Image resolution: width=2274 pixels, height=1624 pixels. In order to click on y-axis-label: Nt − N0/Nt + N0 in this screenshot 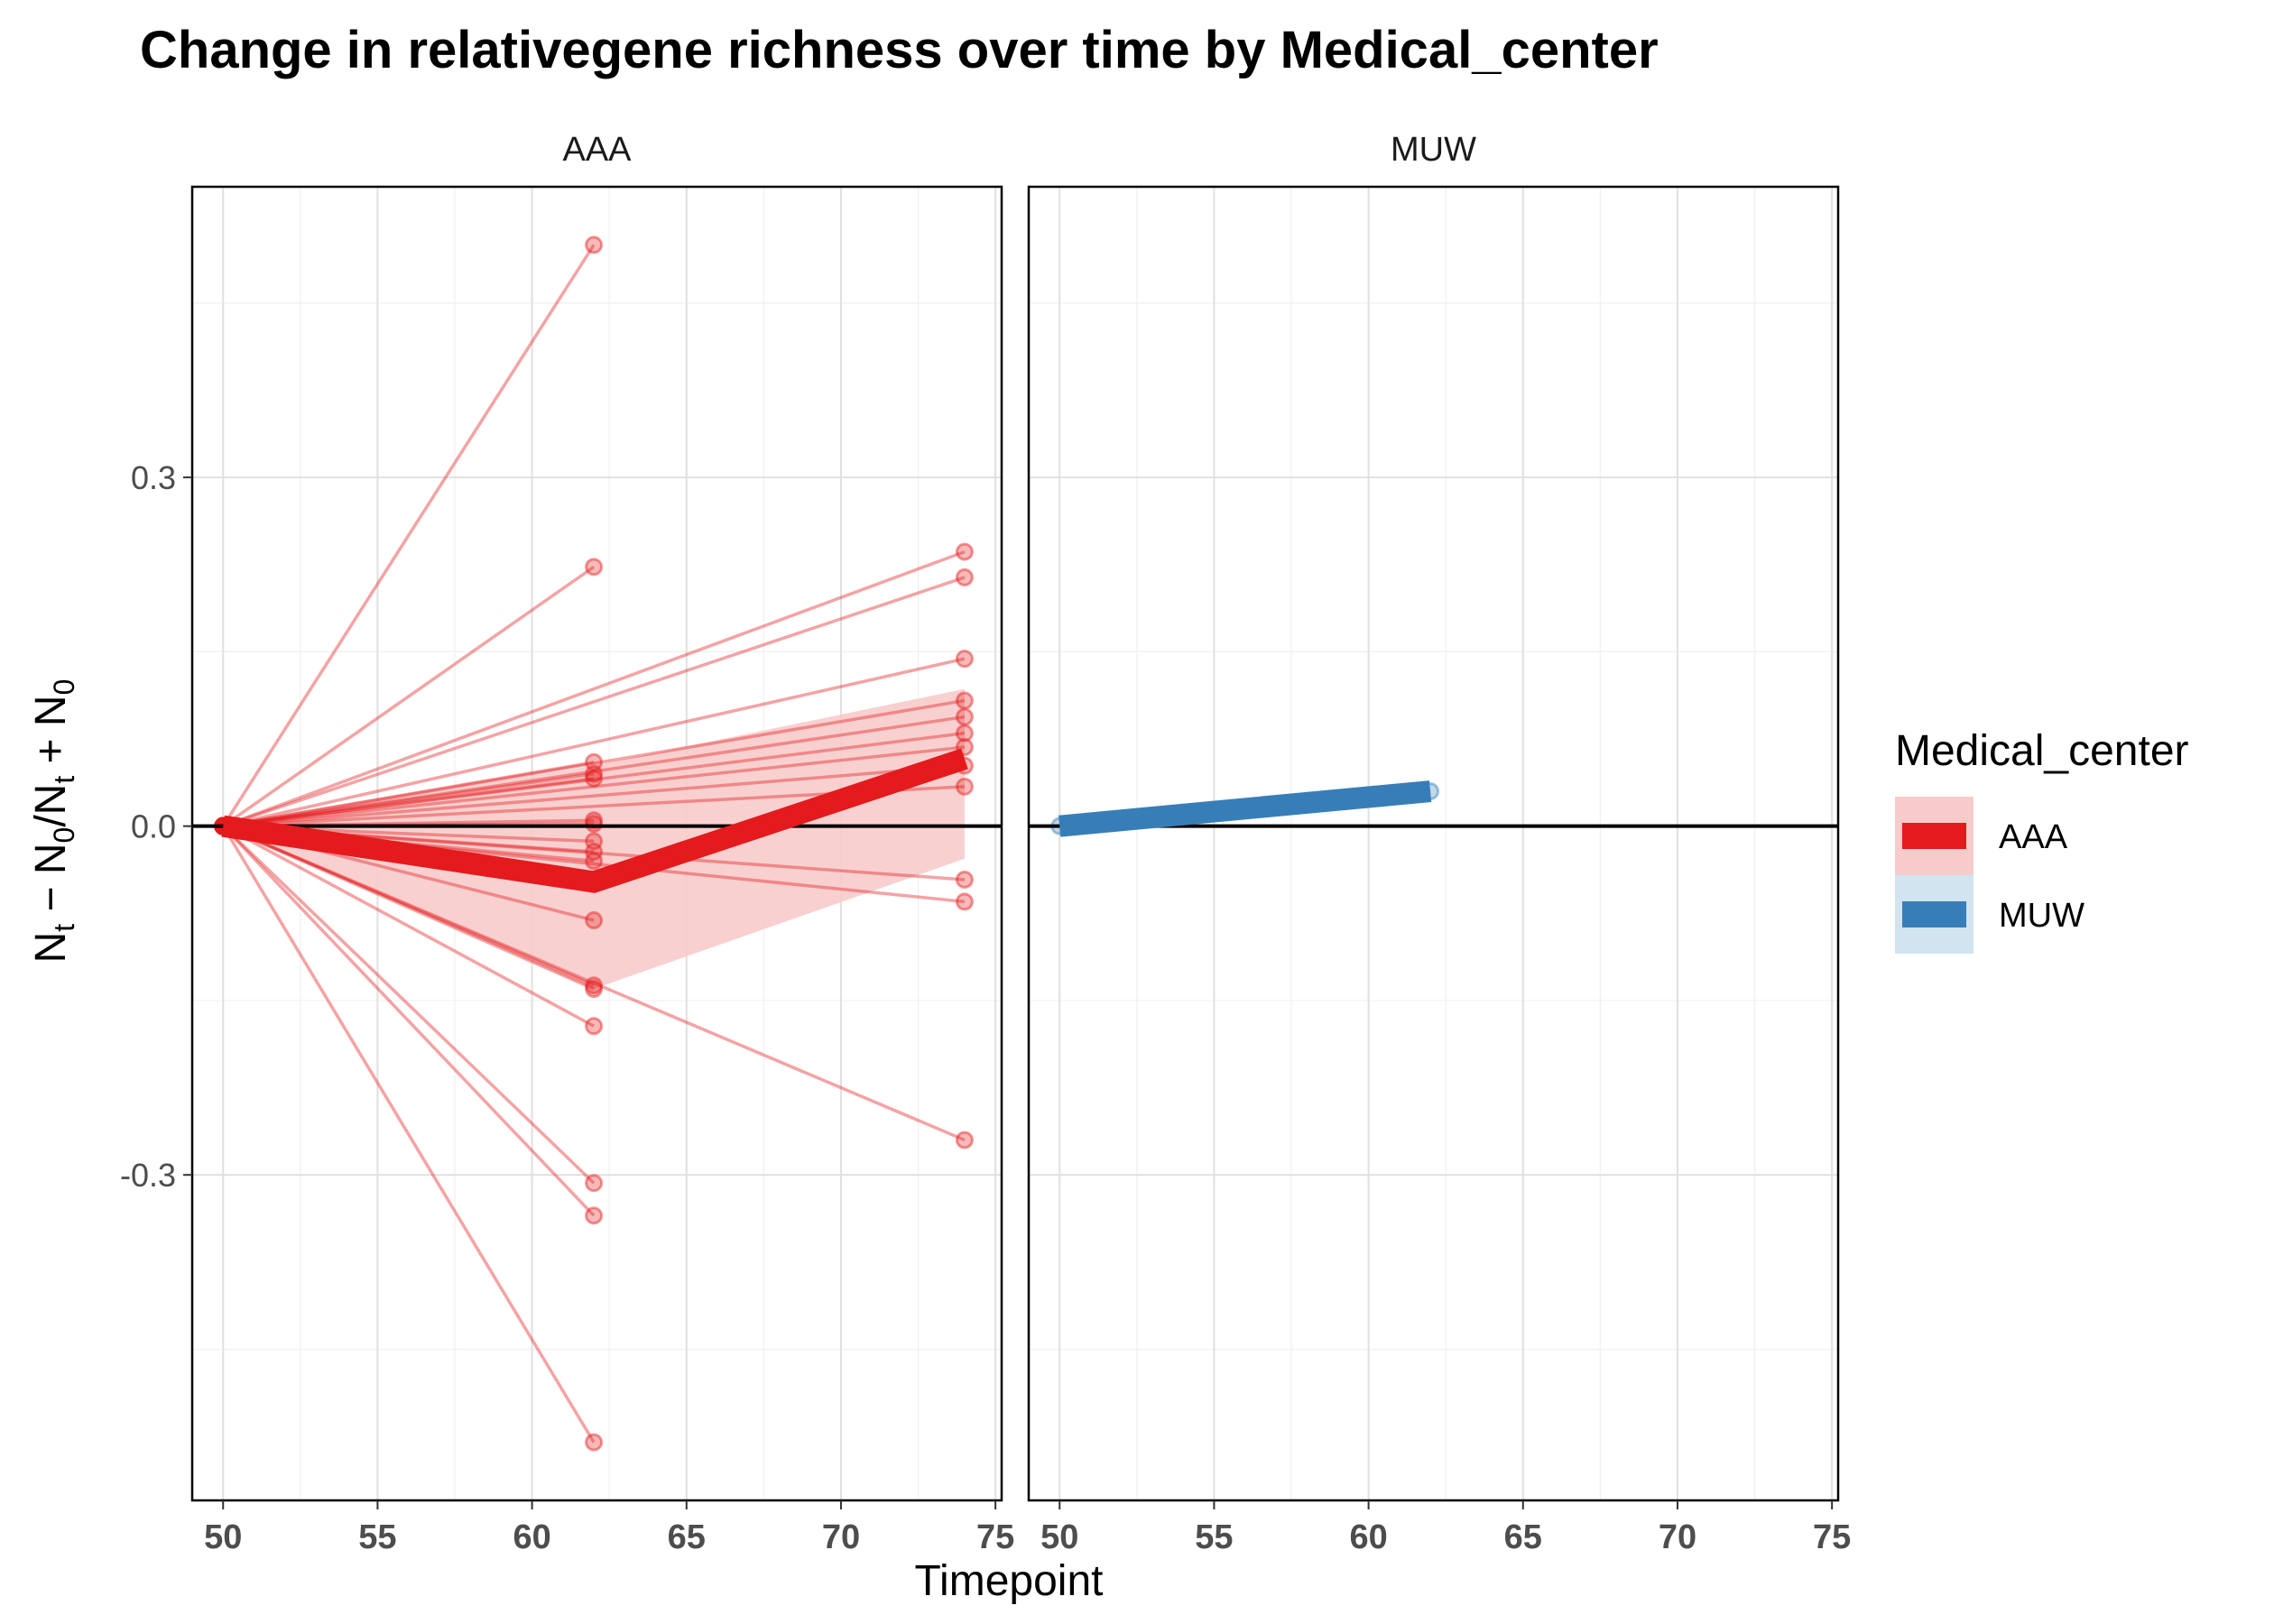, I will do `click(54, 822)`.